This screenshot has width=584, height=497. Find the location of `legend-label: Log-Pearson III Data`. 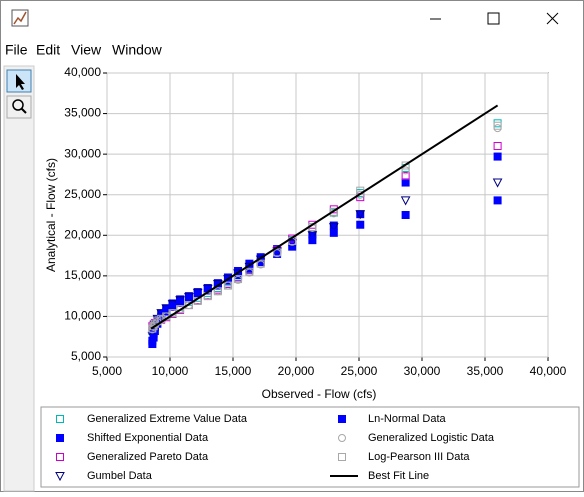

legend-label: Log-Pearson III Data is located at coordinates (419, 457).